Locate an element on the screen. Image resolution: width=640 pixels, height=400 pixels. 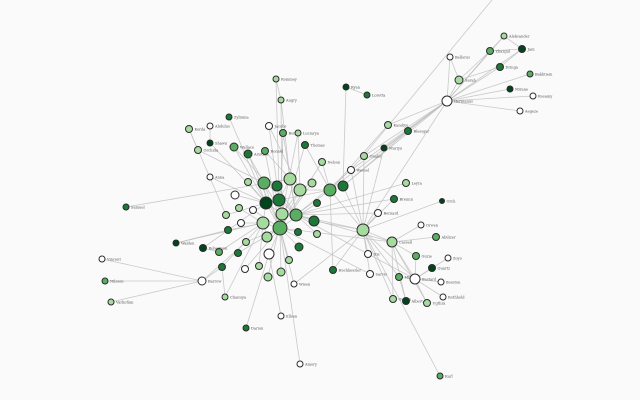
graph-node: Dringa is located at coordinates (507, 67).